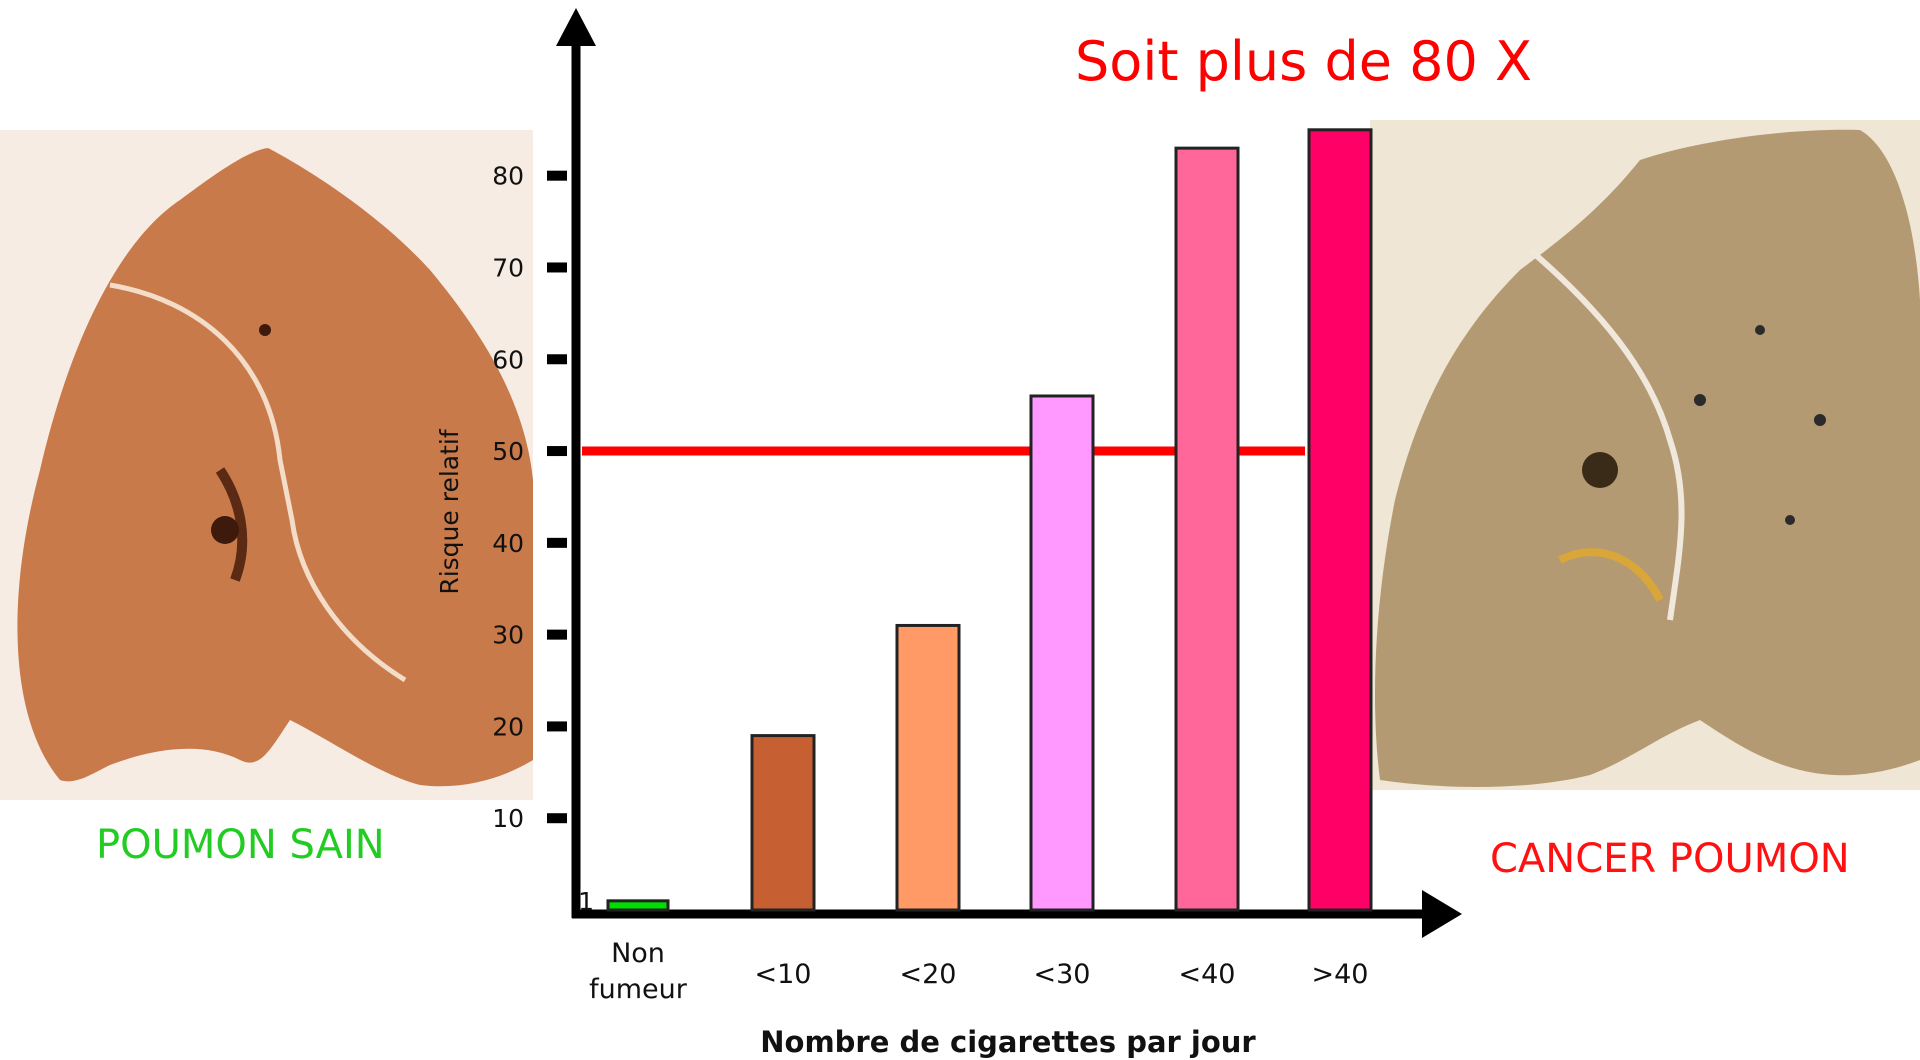  What do you see at coordinates (928, 974) in the screenshot?
I see `x-tick-label: <20` at bounding box center [928, 974].